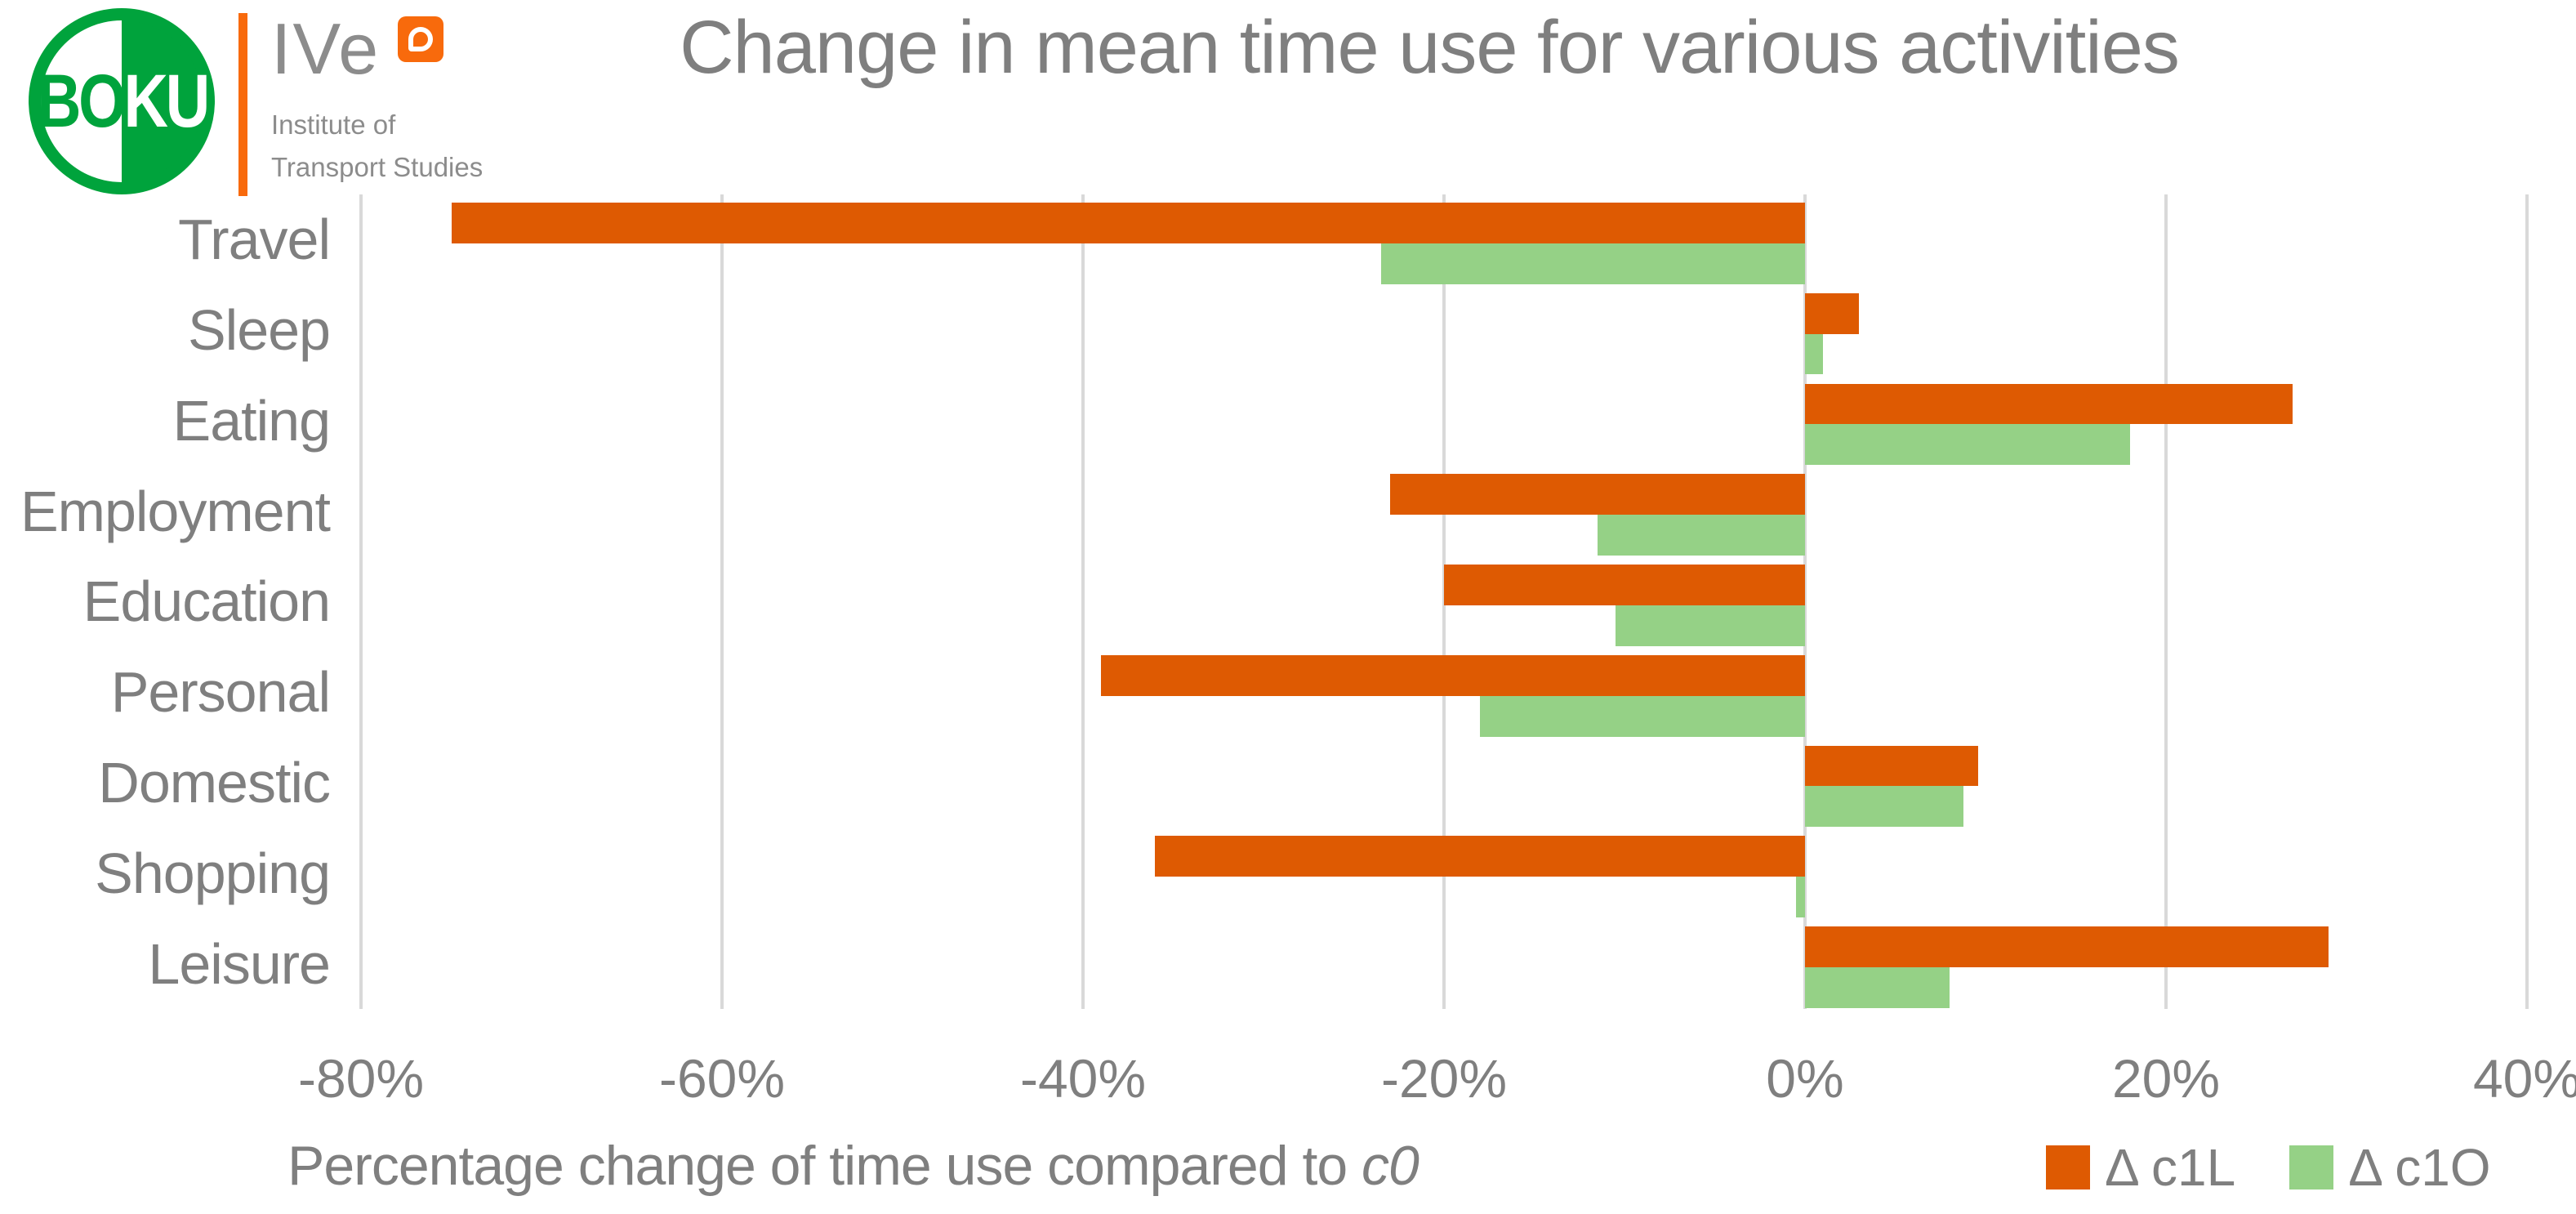 The width and height of the screenshot is (2576, 1214). Describe the element at coordinates (1884, 807) in the screenshot. I see `bar-domestic-c1o` at that location.